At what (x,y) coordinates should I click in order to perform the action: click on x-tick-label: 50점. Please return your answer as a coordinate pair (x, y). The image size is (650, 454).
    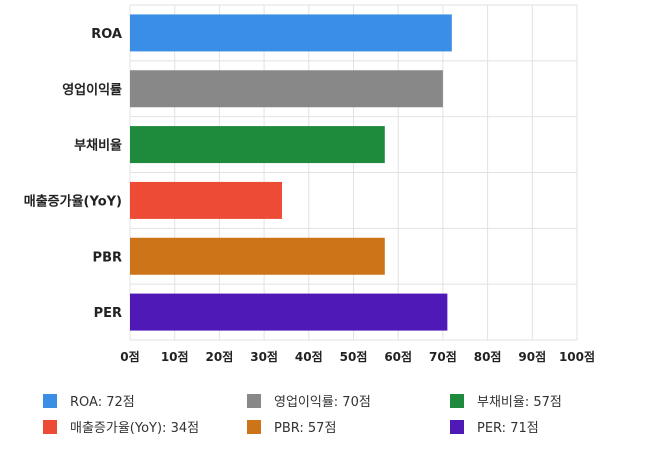
    Looking at the image, I should click on (354, 356).